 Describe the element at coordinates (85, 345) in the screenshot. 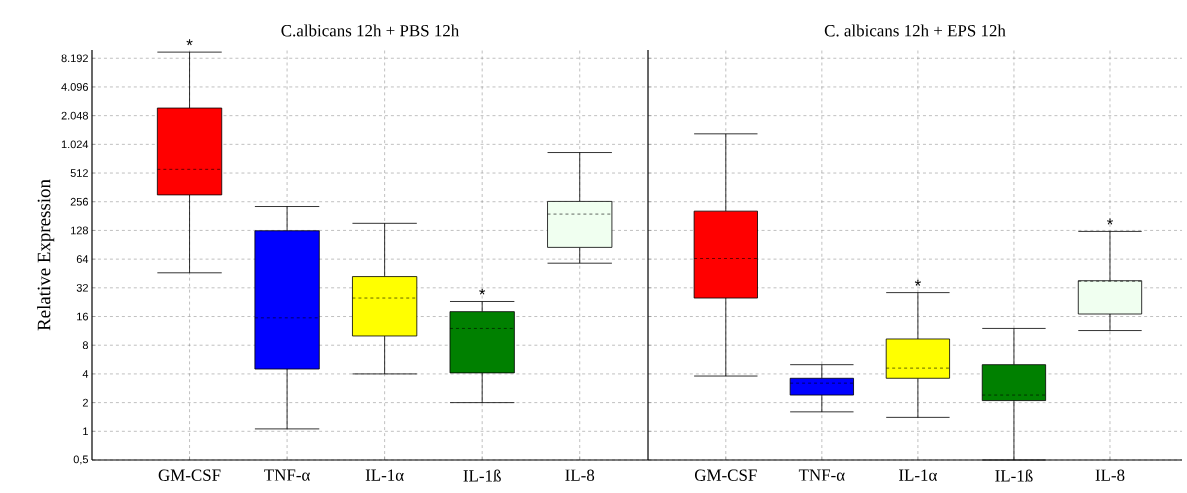

I see `y-tick-label: 8` at that location.